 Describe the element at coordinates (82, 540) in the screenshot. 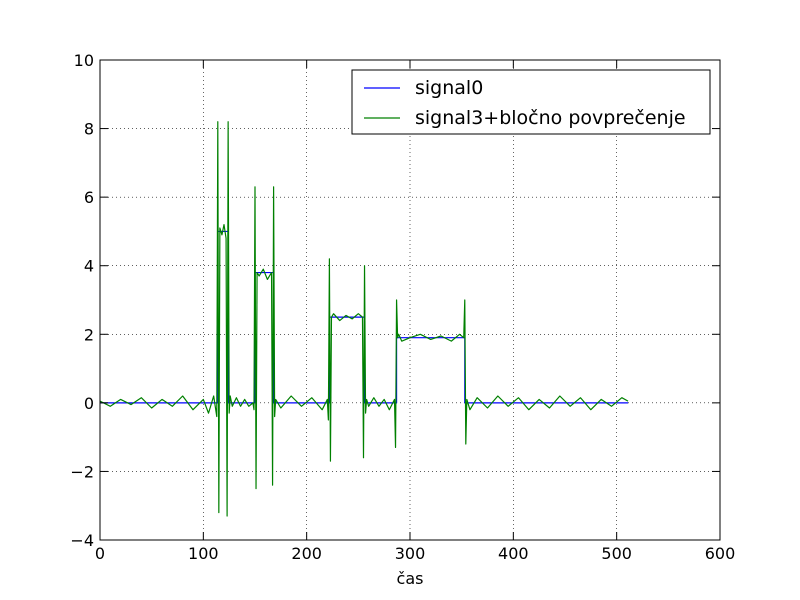

I see `y-tick-label: −4` at that location.